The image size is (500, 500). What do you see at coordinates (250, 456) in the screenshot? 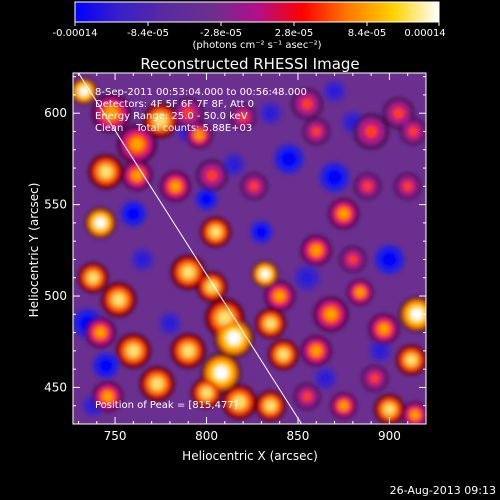
I see `x-axis-label: Heliocentric X (arcsec)` at bounding box center [250, 456].